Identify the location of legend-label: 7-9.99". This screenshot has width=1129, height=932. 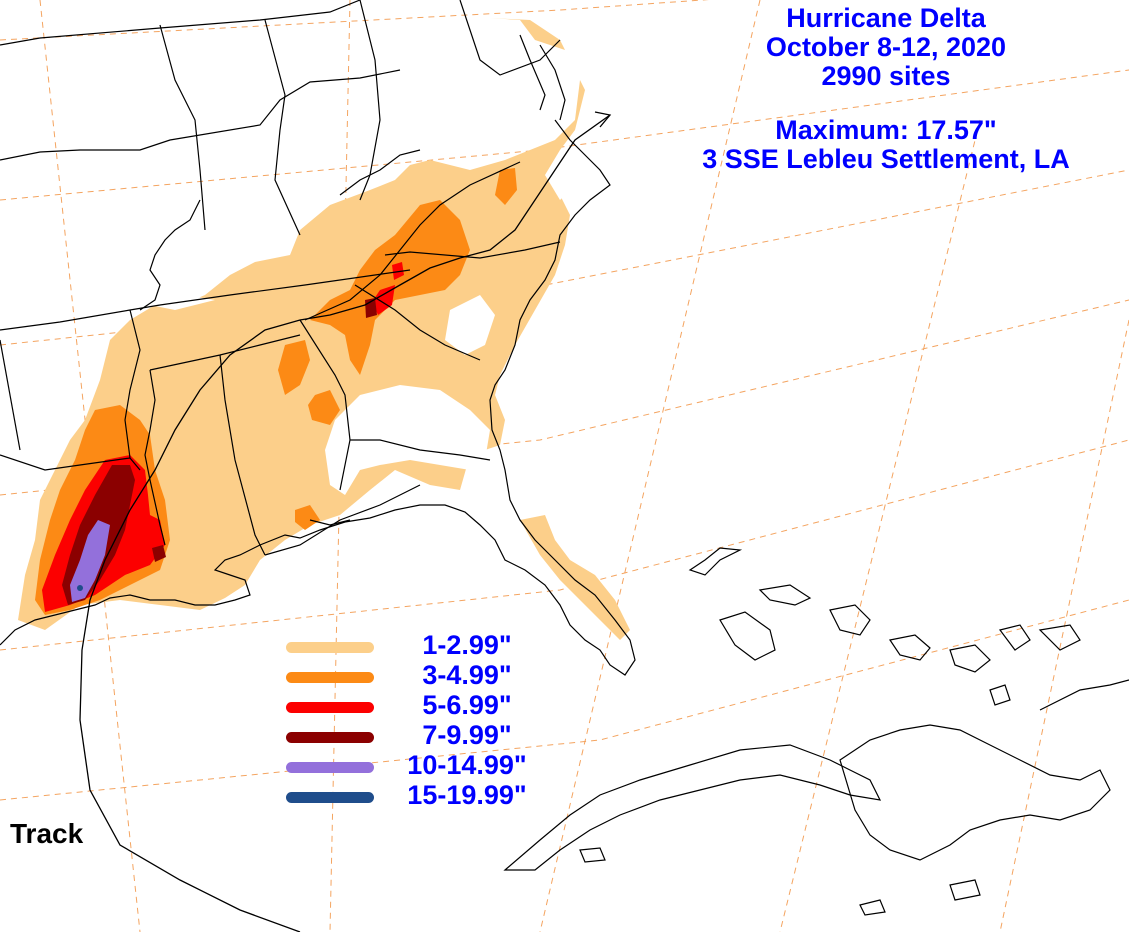
(467, 735).